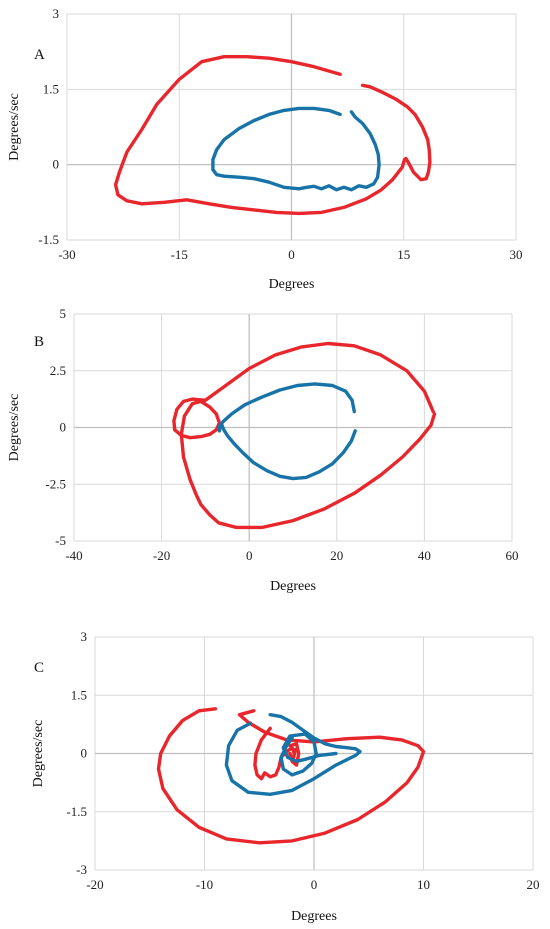  Describe the element at coordinates (179, 254) in the screenshot. I see `x-tick-label: -15` at that location.